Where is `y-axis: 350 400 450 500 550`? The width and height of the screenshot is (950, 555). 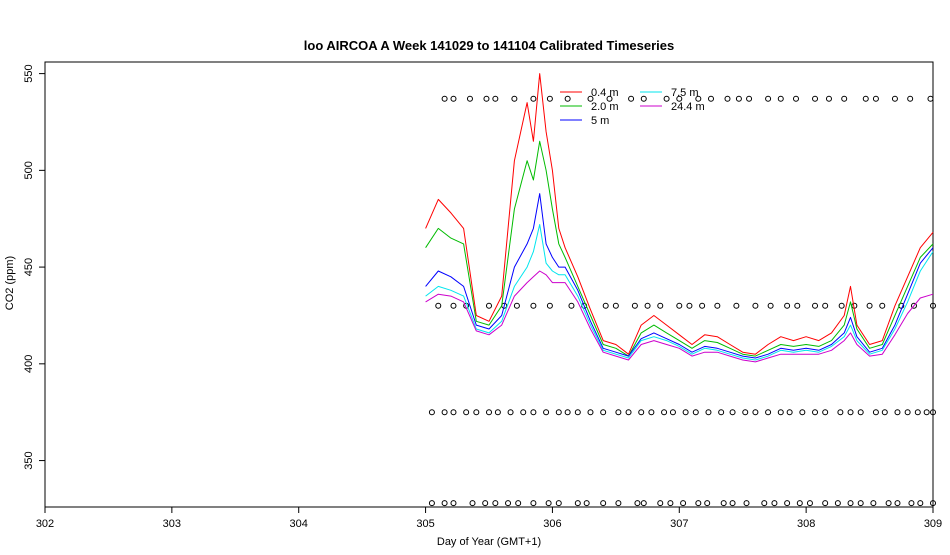
y-axis: 350 400 450 500 550 is located at coordinates (34, 267).